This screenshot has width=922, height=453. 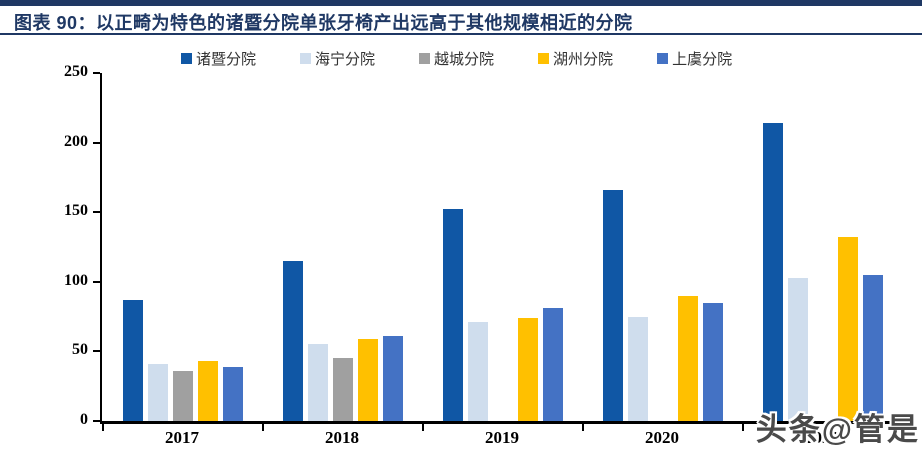 What do you see at coordinates (662, 437) in the screenshot?
I see `x-tick-label: 2020` at bounding box center [662, 437].